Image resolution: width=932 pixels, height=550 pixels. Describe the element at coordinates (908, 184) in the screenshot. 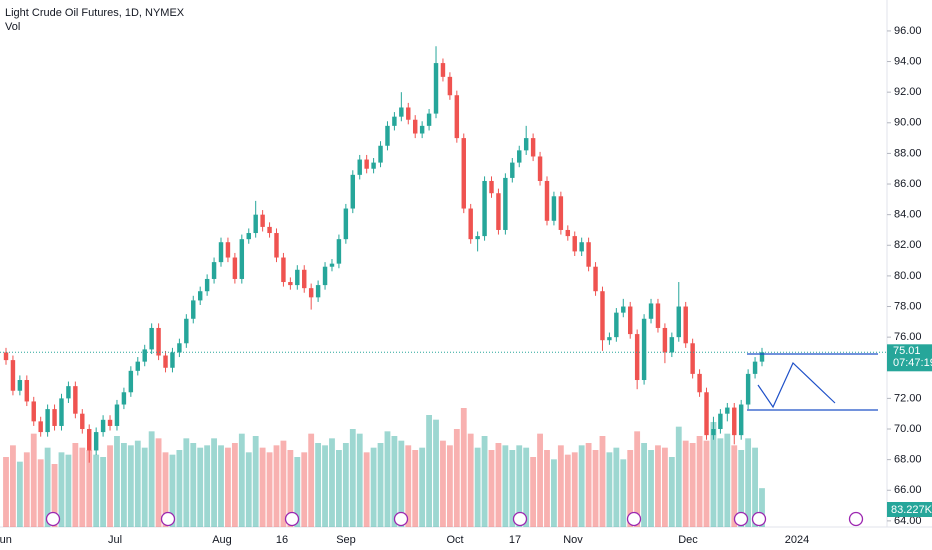

I see `y-tick-label: 86.00` at that location.